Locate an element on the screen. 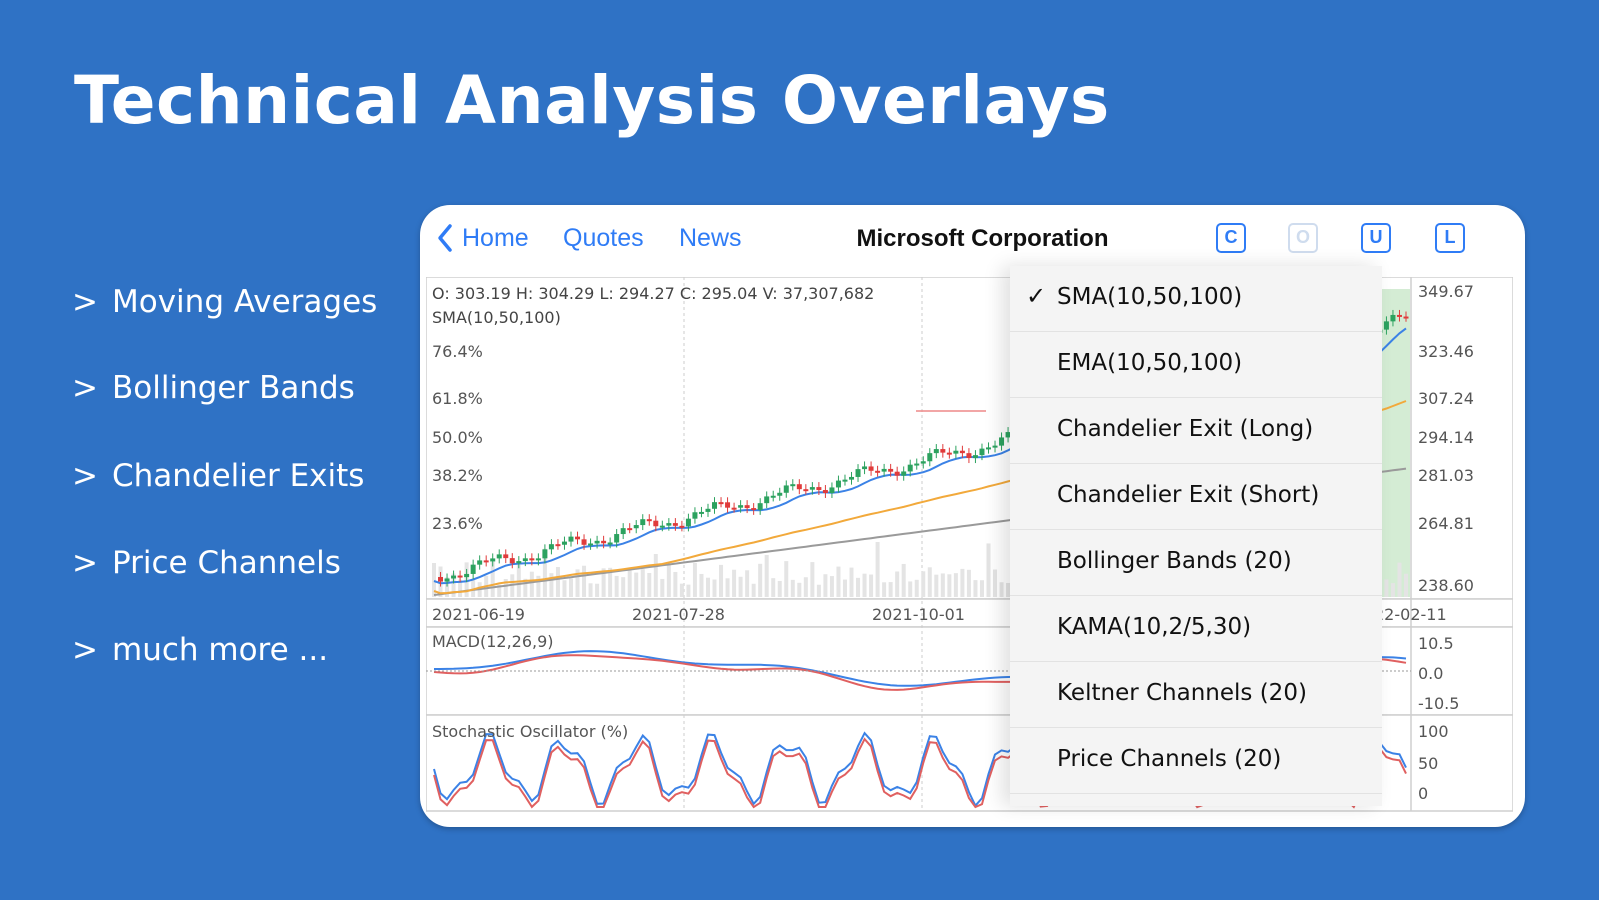  underlay-button: U is located at coordinates (1376, 238).